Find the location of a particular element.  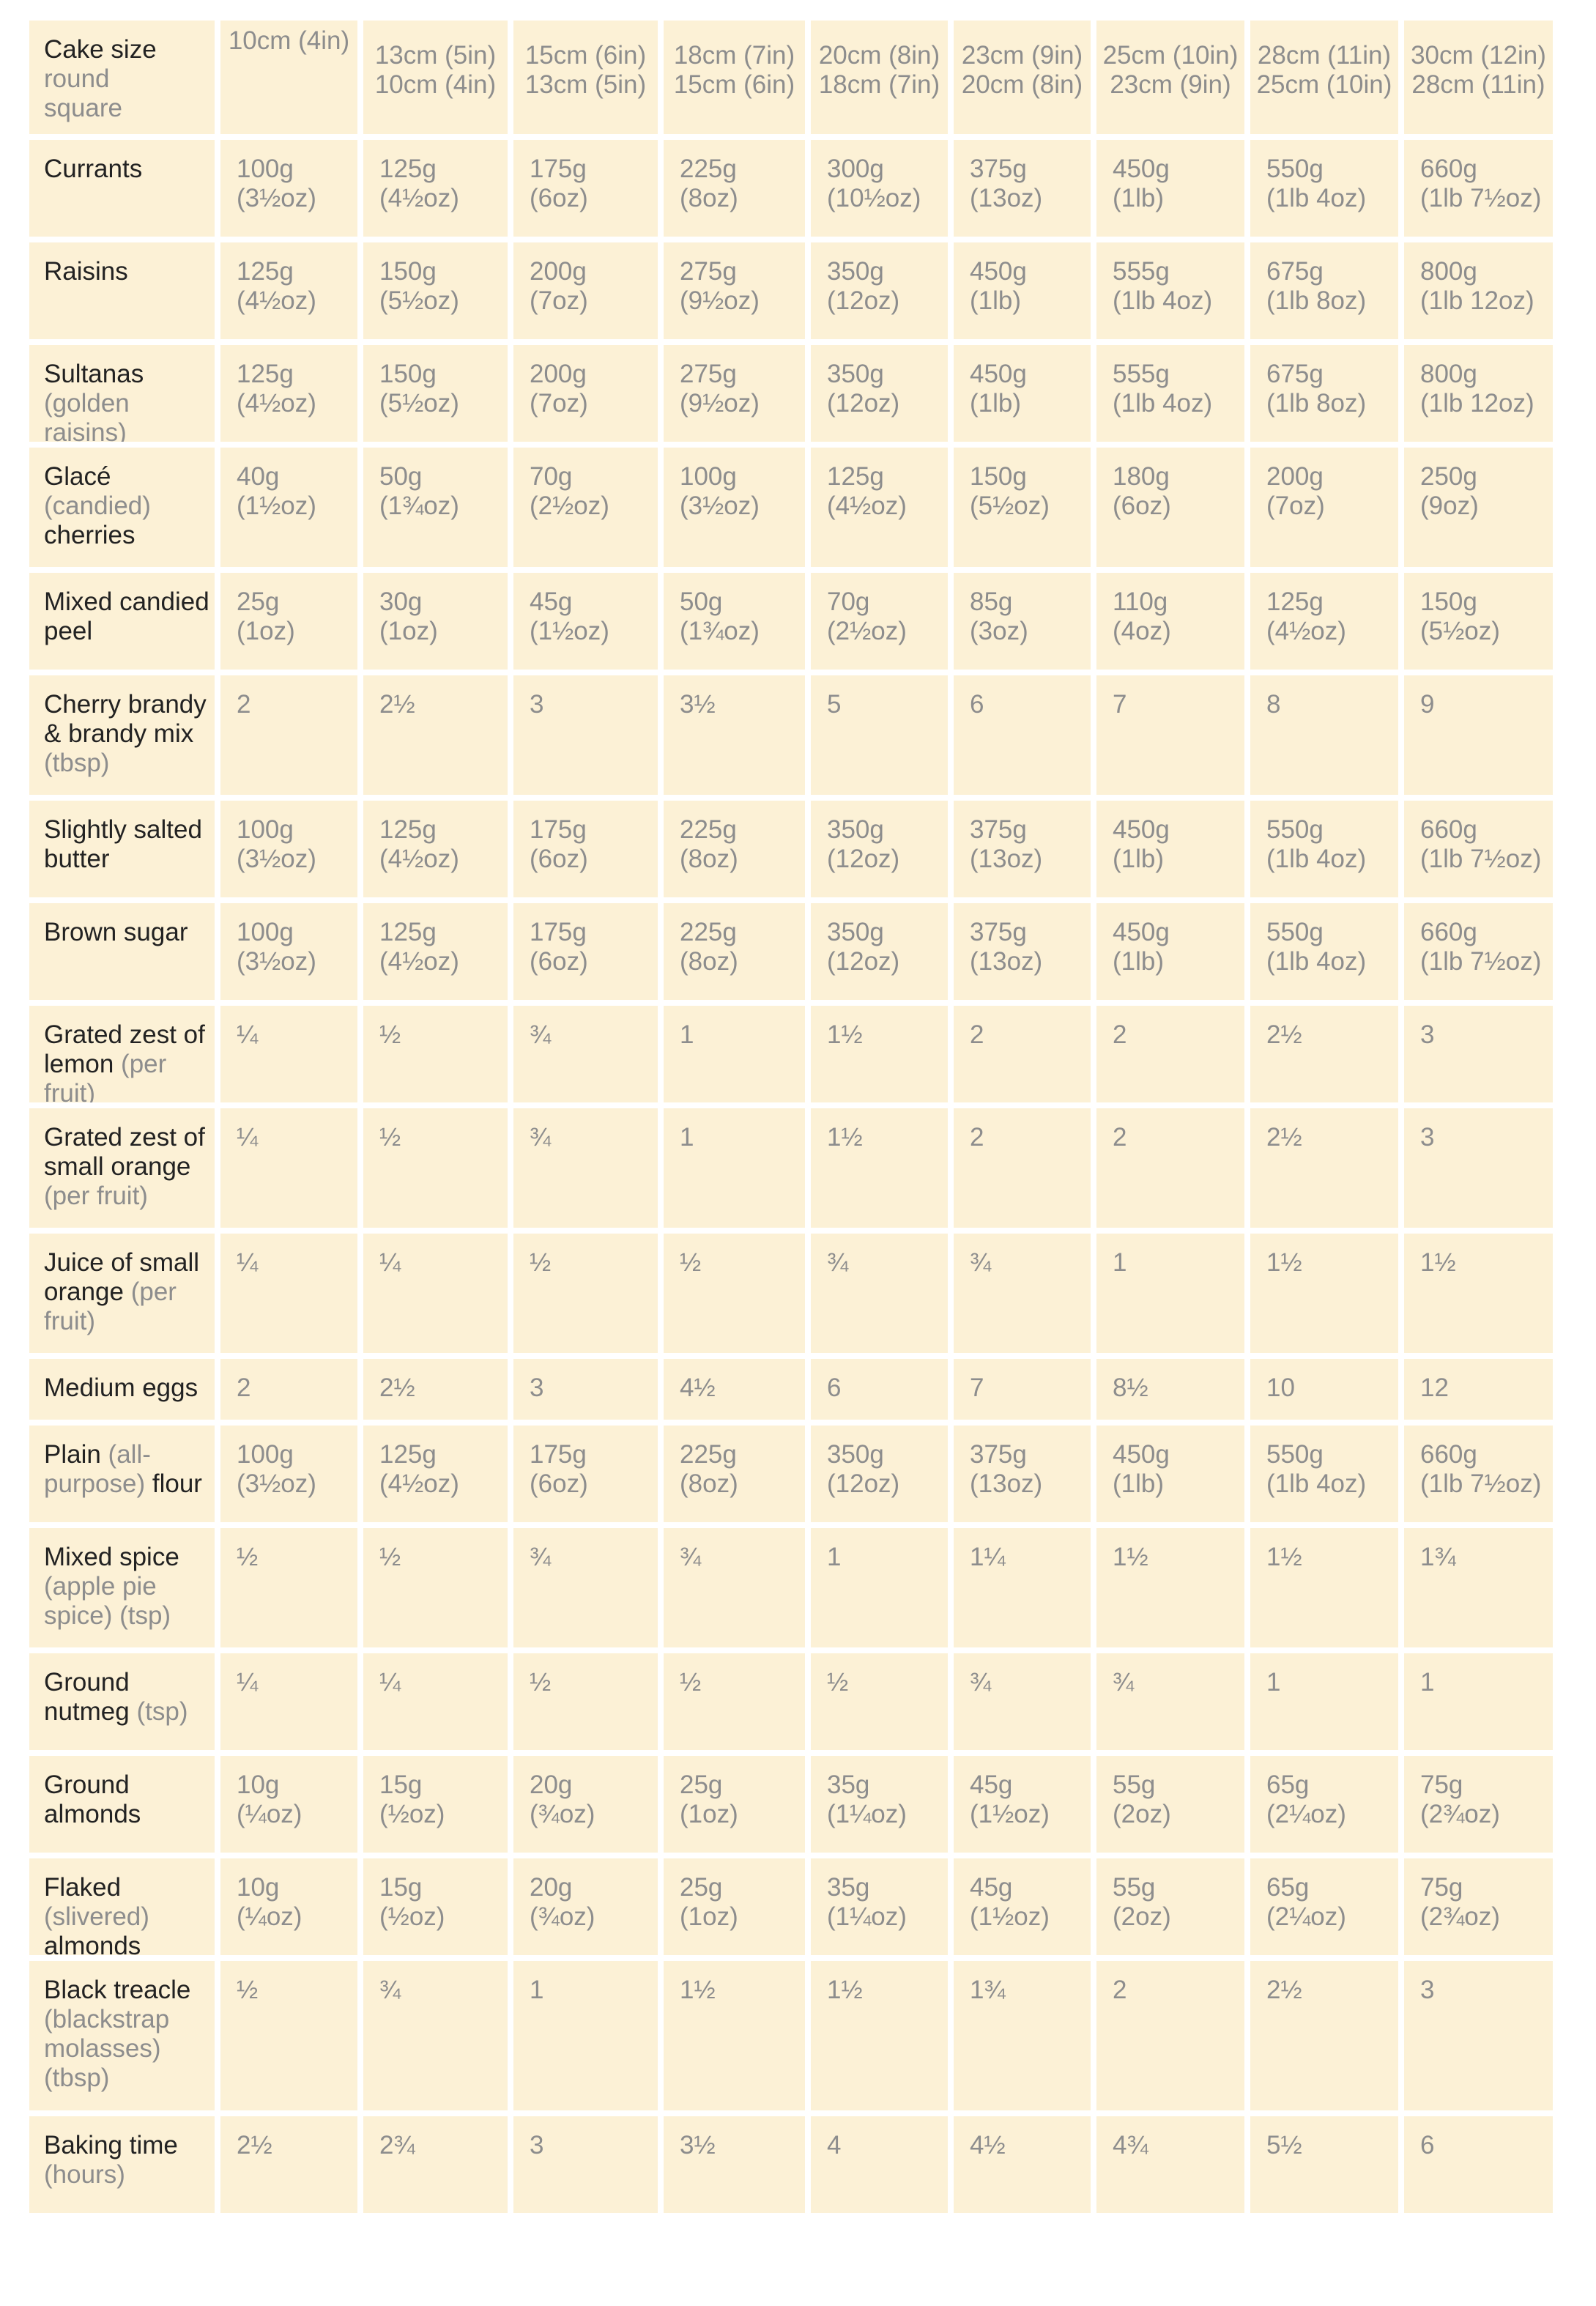

quantity-metric: 675g is located at coordinates (1295, 271).